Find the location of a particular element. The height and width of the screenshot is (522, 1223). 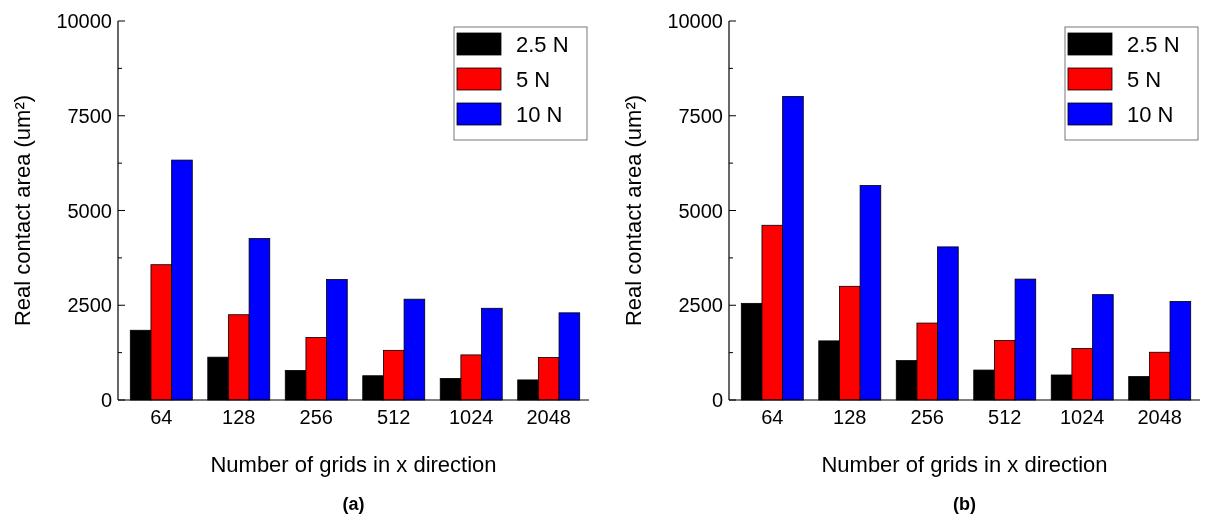

text: (a) is located at coordinates (353, 504).